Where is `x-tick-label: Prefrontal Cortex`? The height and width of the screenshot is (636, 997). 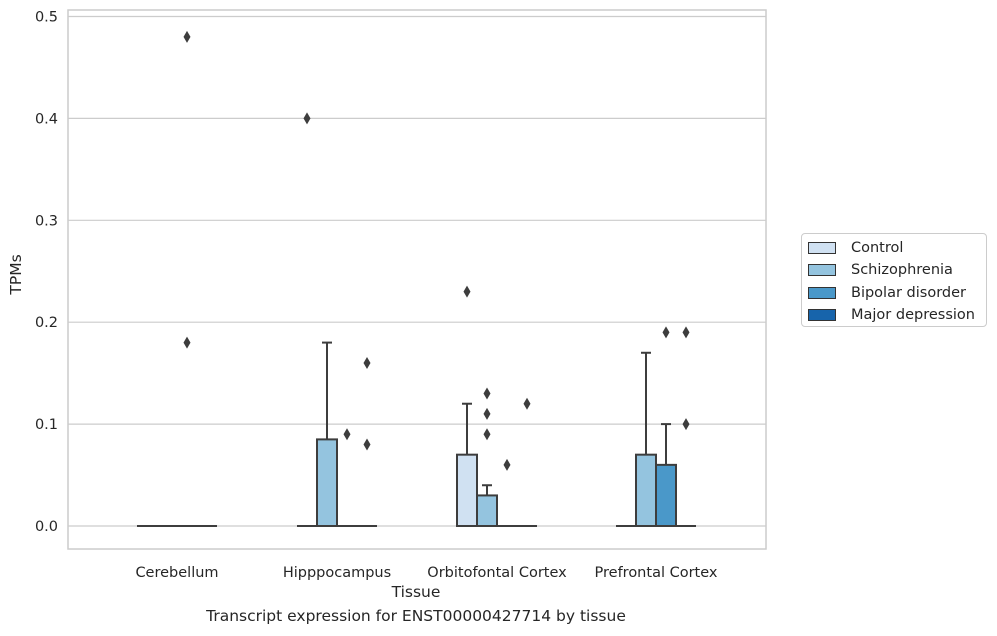
x-tick-label: Prefrontal Cortex is located at coordinates (656, 573).